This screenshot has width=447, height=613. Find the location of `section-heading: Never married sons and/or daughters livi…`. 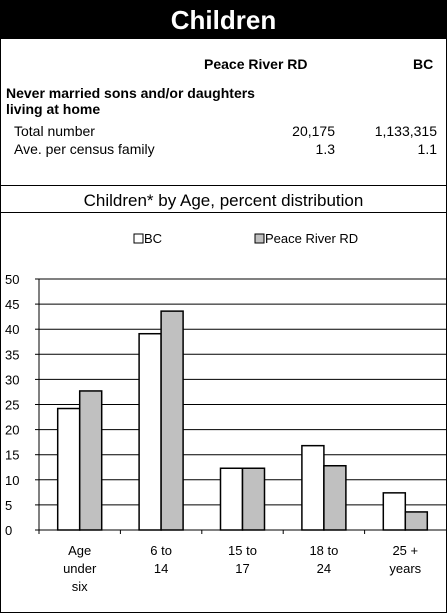

section-heading: Never married sons and/or daughters livi… is located at coordinates (130, 101).